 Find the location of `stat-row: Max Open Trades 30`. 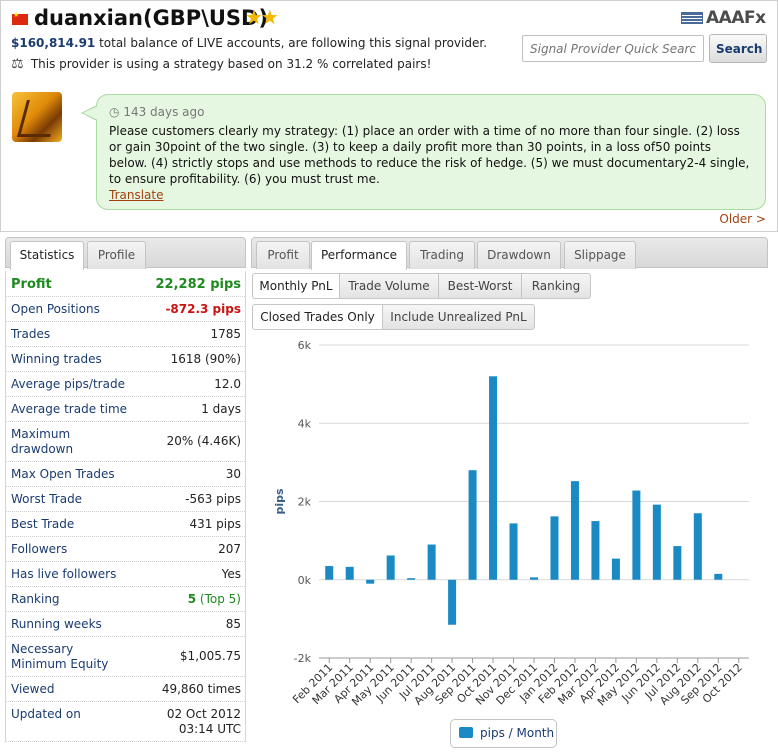

stat-row: Max Open Trades 30 is located at coordinates (125, 474).